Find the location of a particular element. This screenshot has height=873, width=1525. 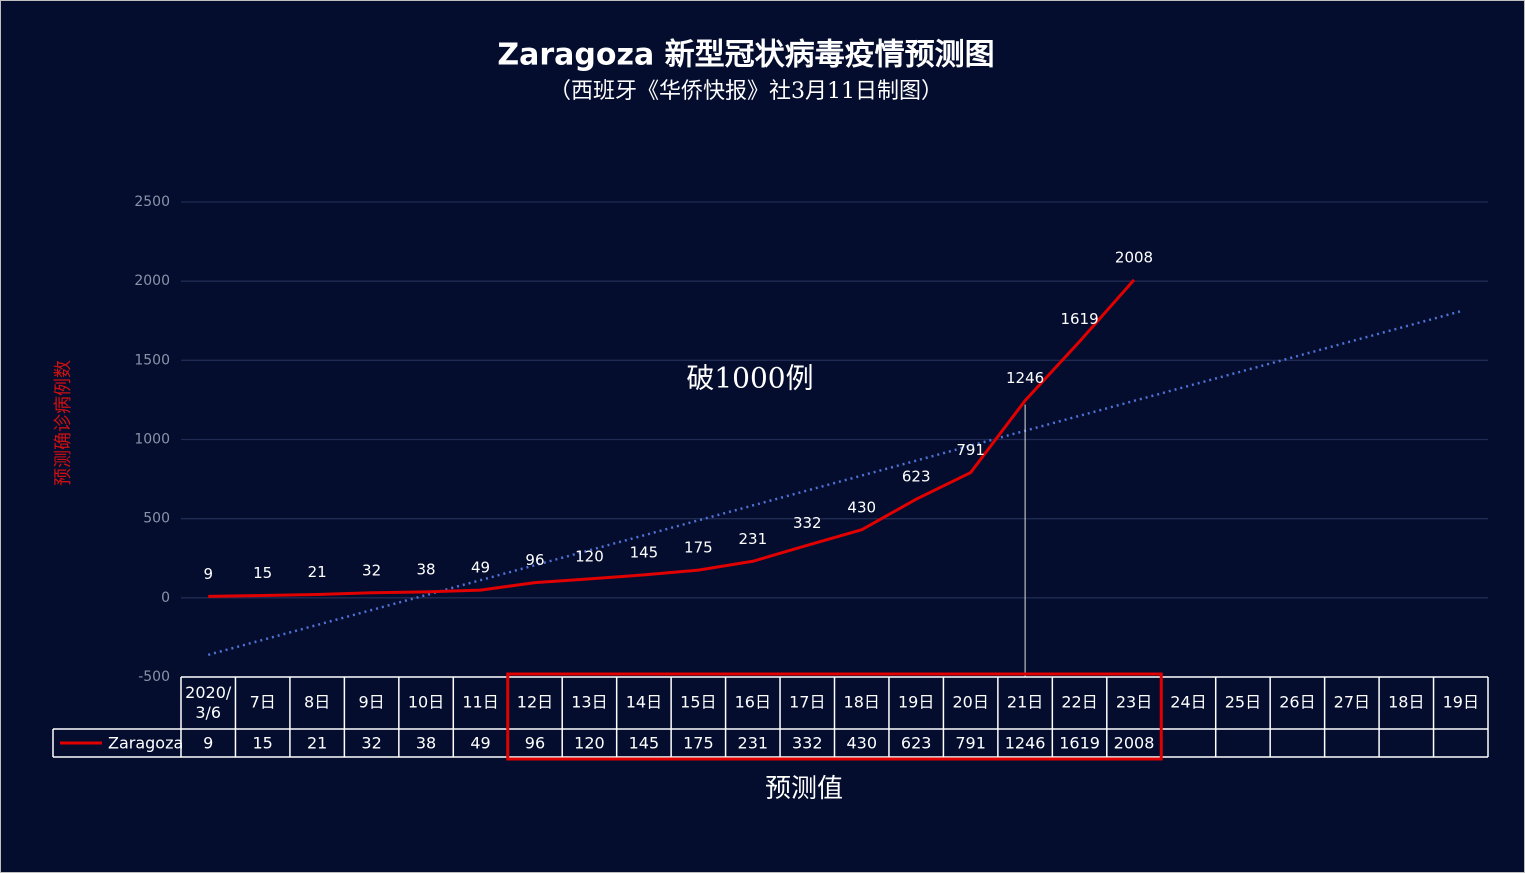

table-value: 2008 is located at coordinates (1134, 743).